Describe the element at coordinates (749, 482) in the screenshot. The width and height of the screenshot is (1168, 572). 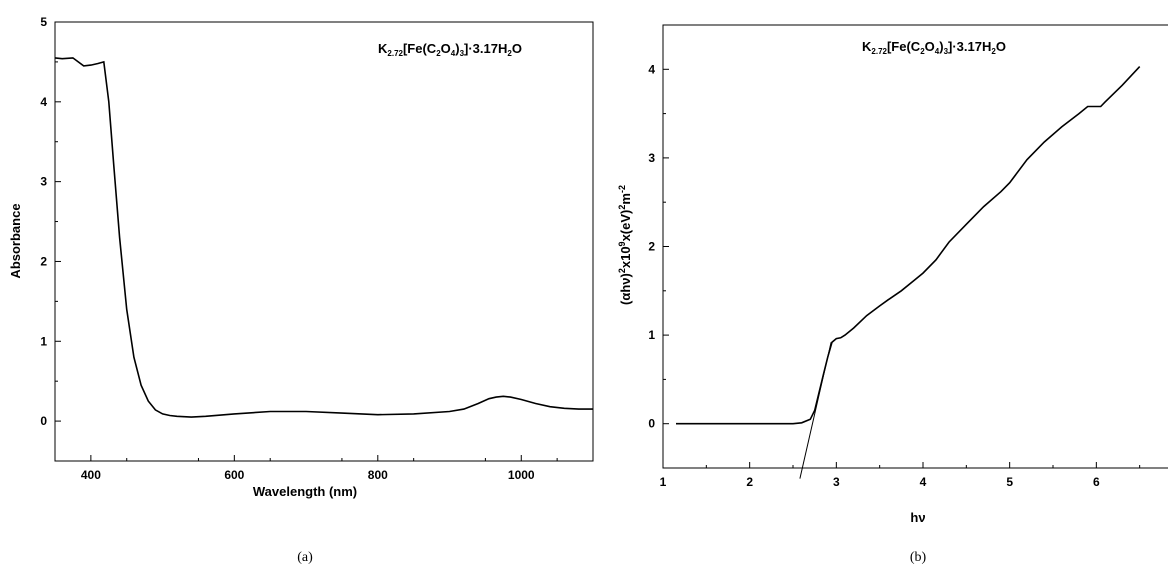
I see `panel-b-xtick-label: 2` at that location.